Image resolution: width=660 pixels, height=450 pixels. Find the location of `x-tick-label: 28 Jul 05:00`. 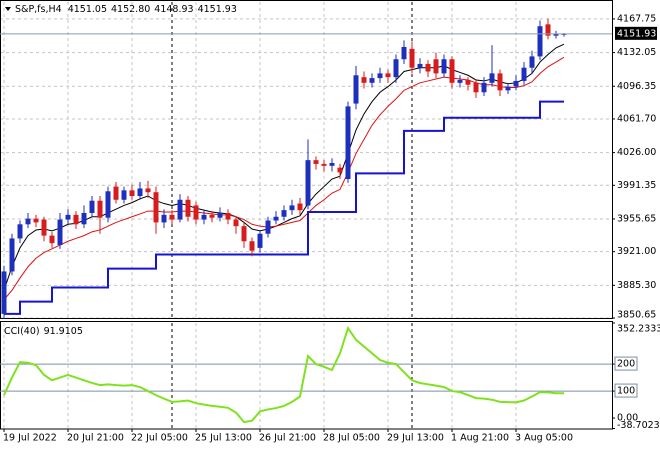

x-tick-label: 28 Jul 05:00 is located at coordinates (351, 438).